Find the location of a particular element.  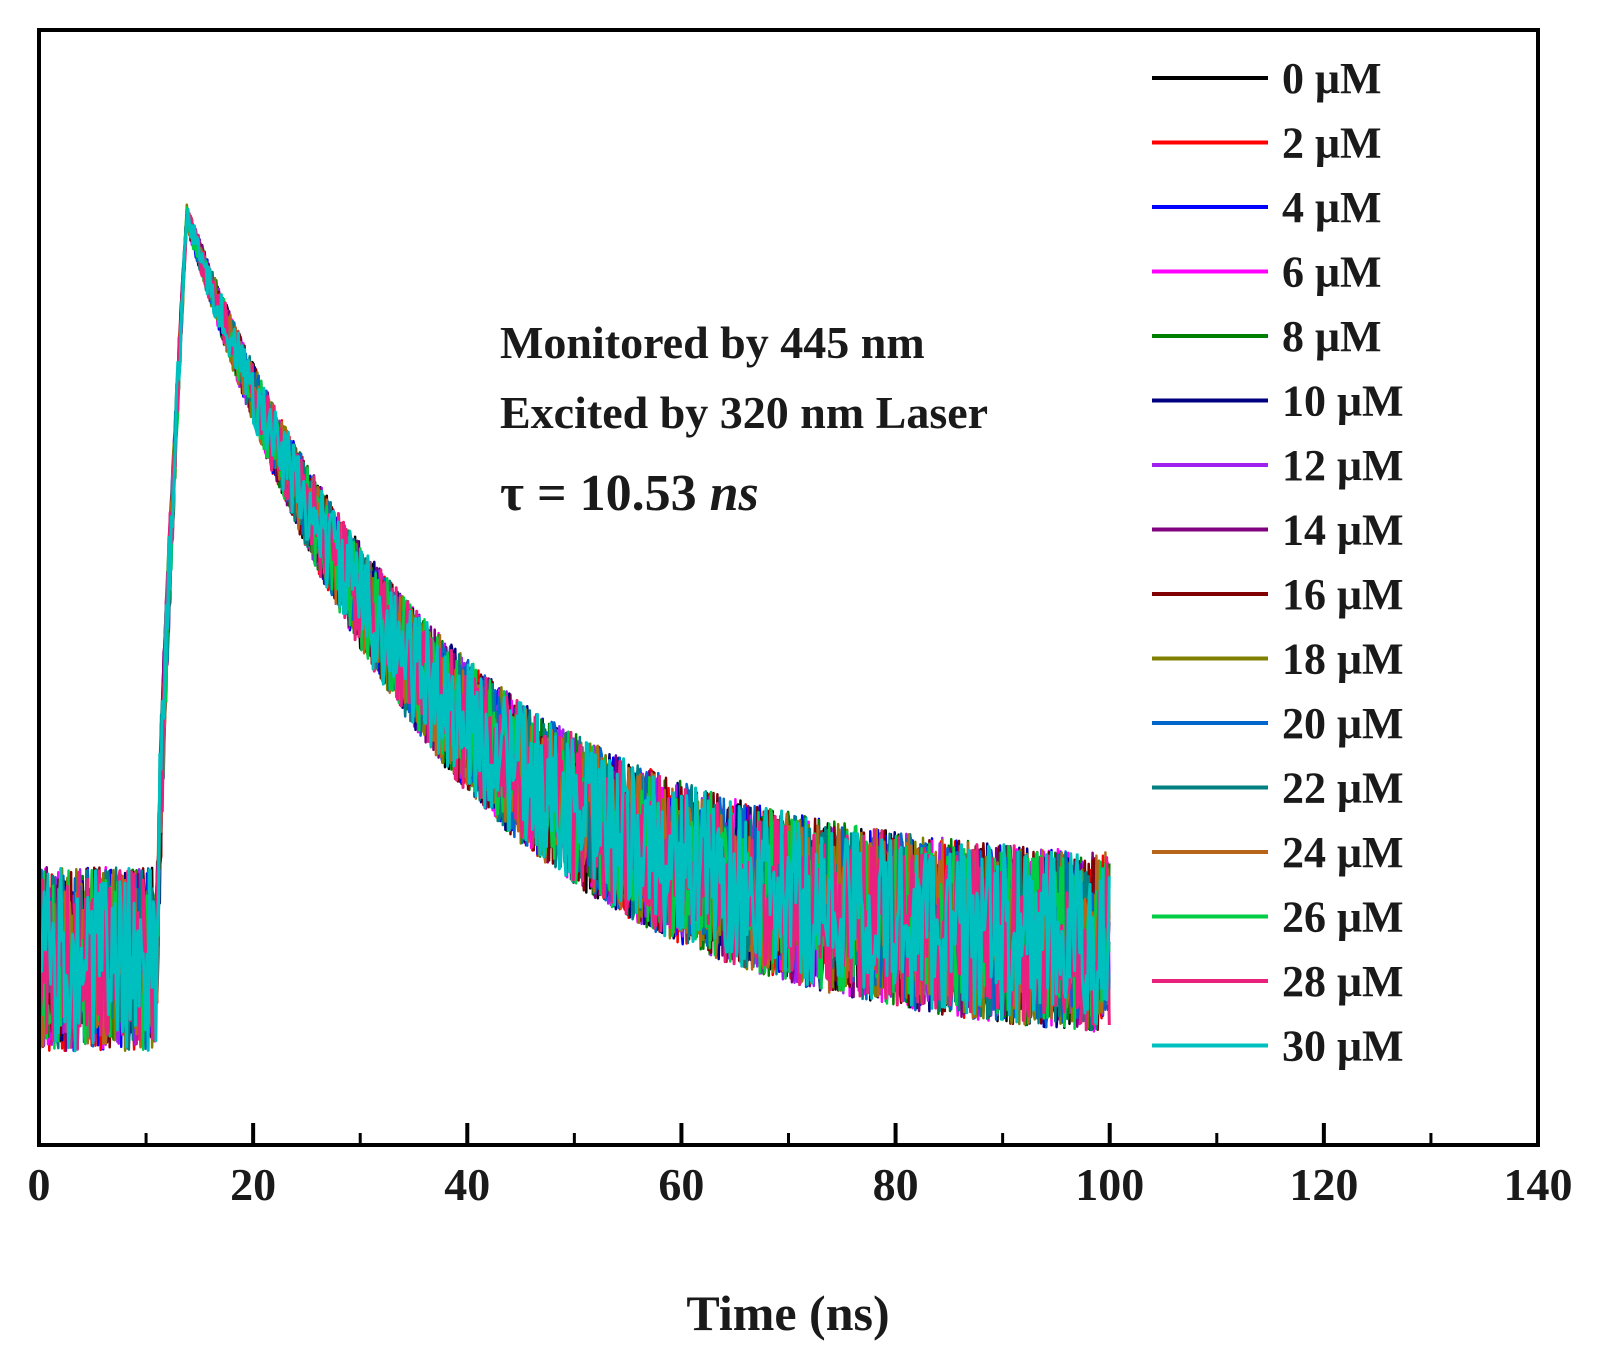

axis-ticks is located at coordinates (788, 1134).